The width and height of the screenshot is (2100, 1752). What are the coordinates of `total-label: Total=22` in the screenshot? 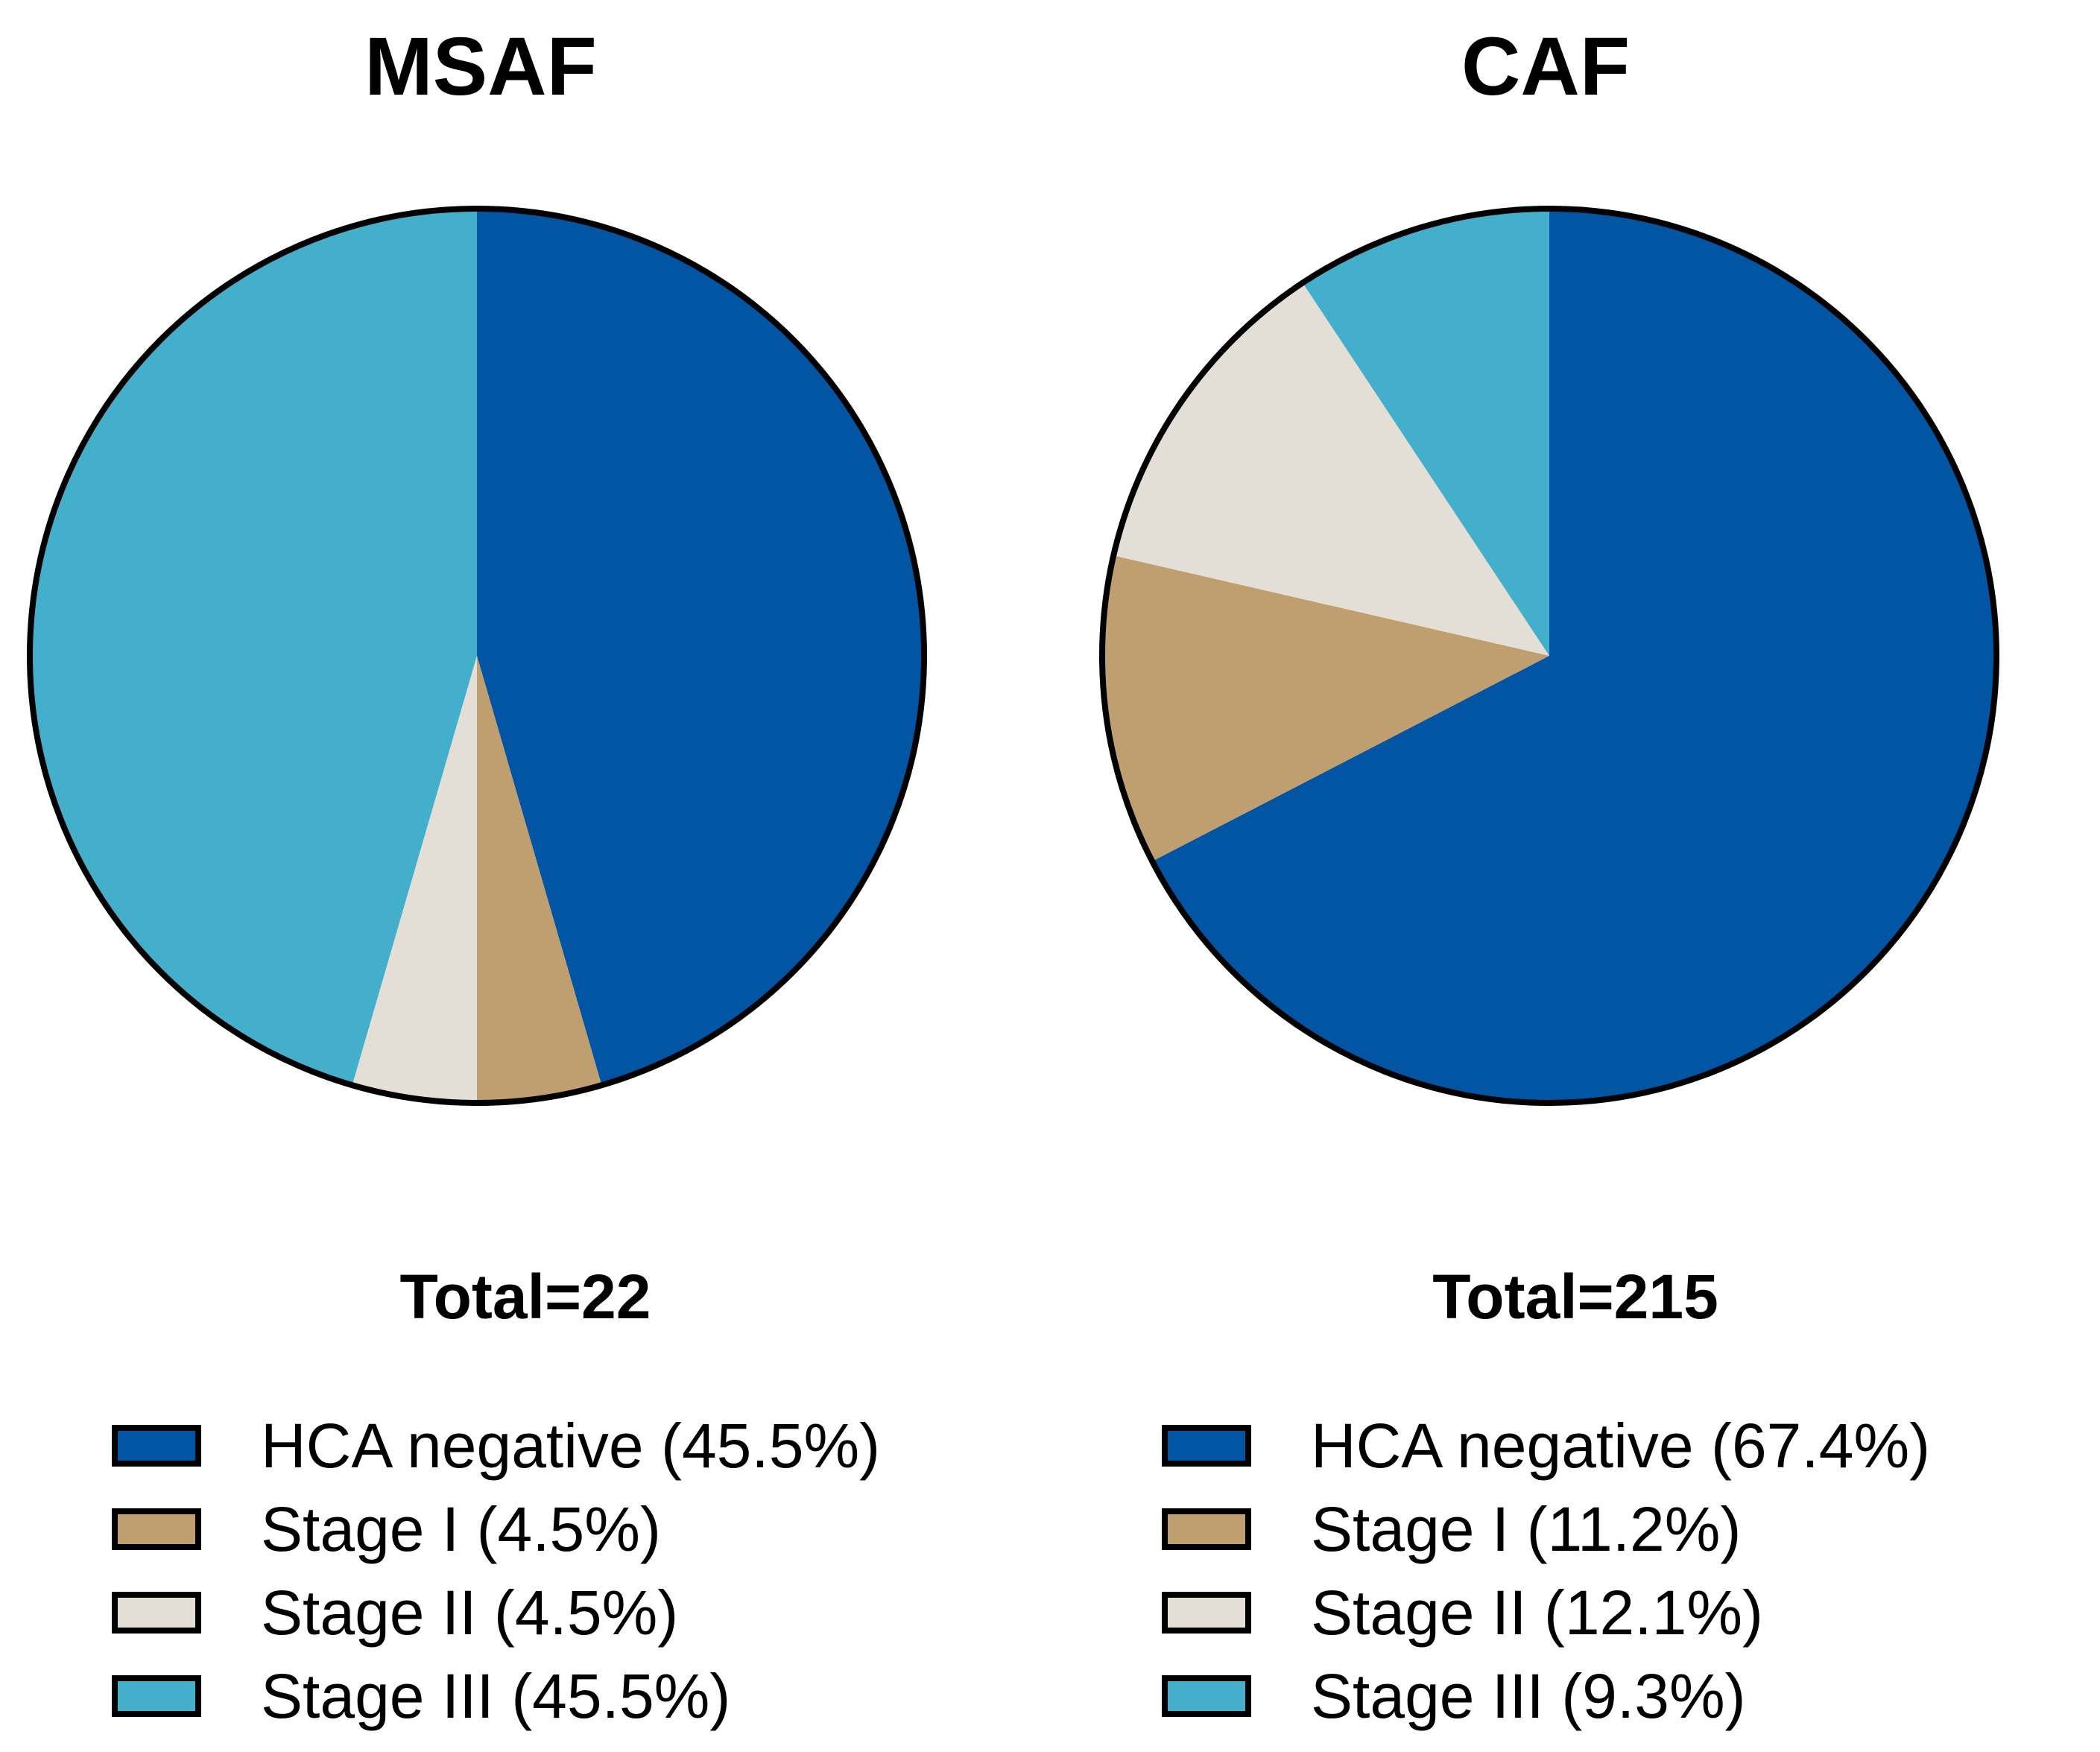 It's located at (525, 1297).